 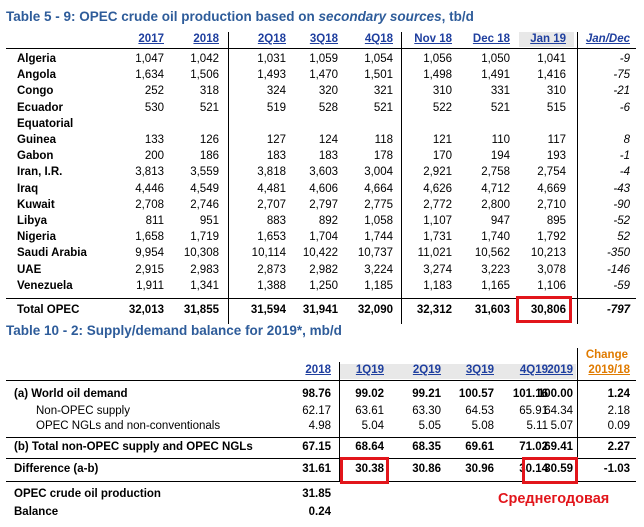 I want to click on t5-cell: 951, so click(x=209, y=221).